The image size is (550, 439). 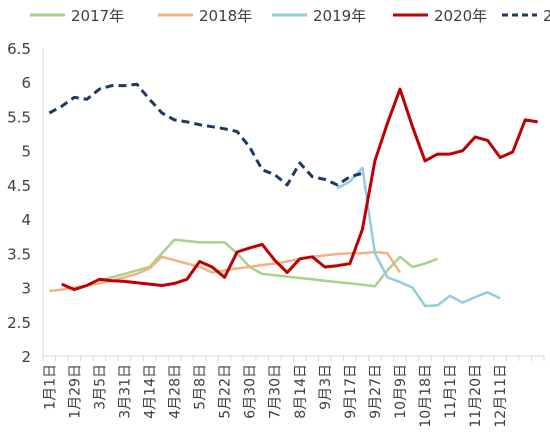 What do you see at coordinates (26, 357) in the screenshot?
I see `y-tick-label: 2` at bounding box center [26, 357].